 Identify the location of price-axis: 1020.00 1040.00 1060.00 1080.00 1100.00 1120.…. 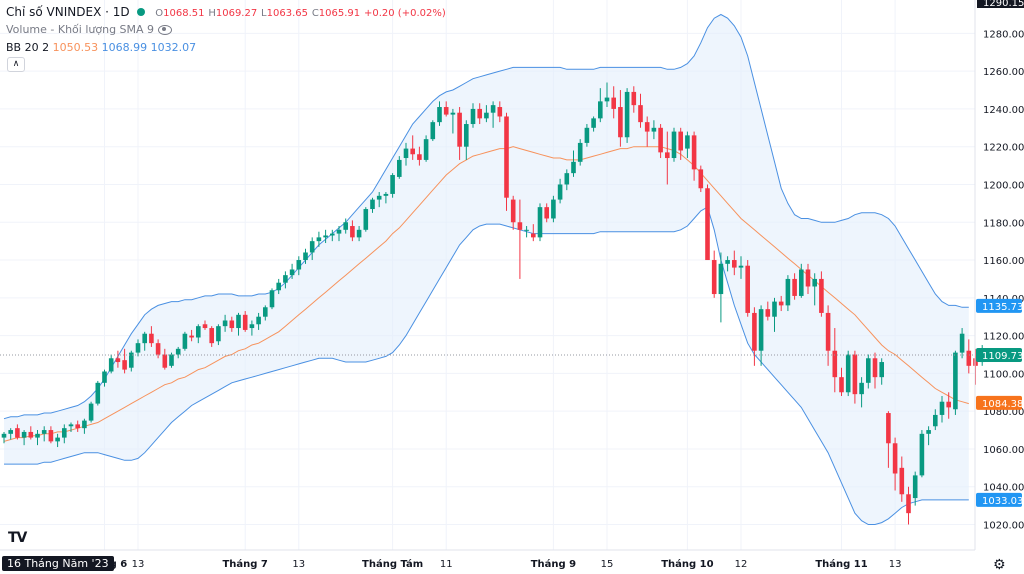
(999, 275).